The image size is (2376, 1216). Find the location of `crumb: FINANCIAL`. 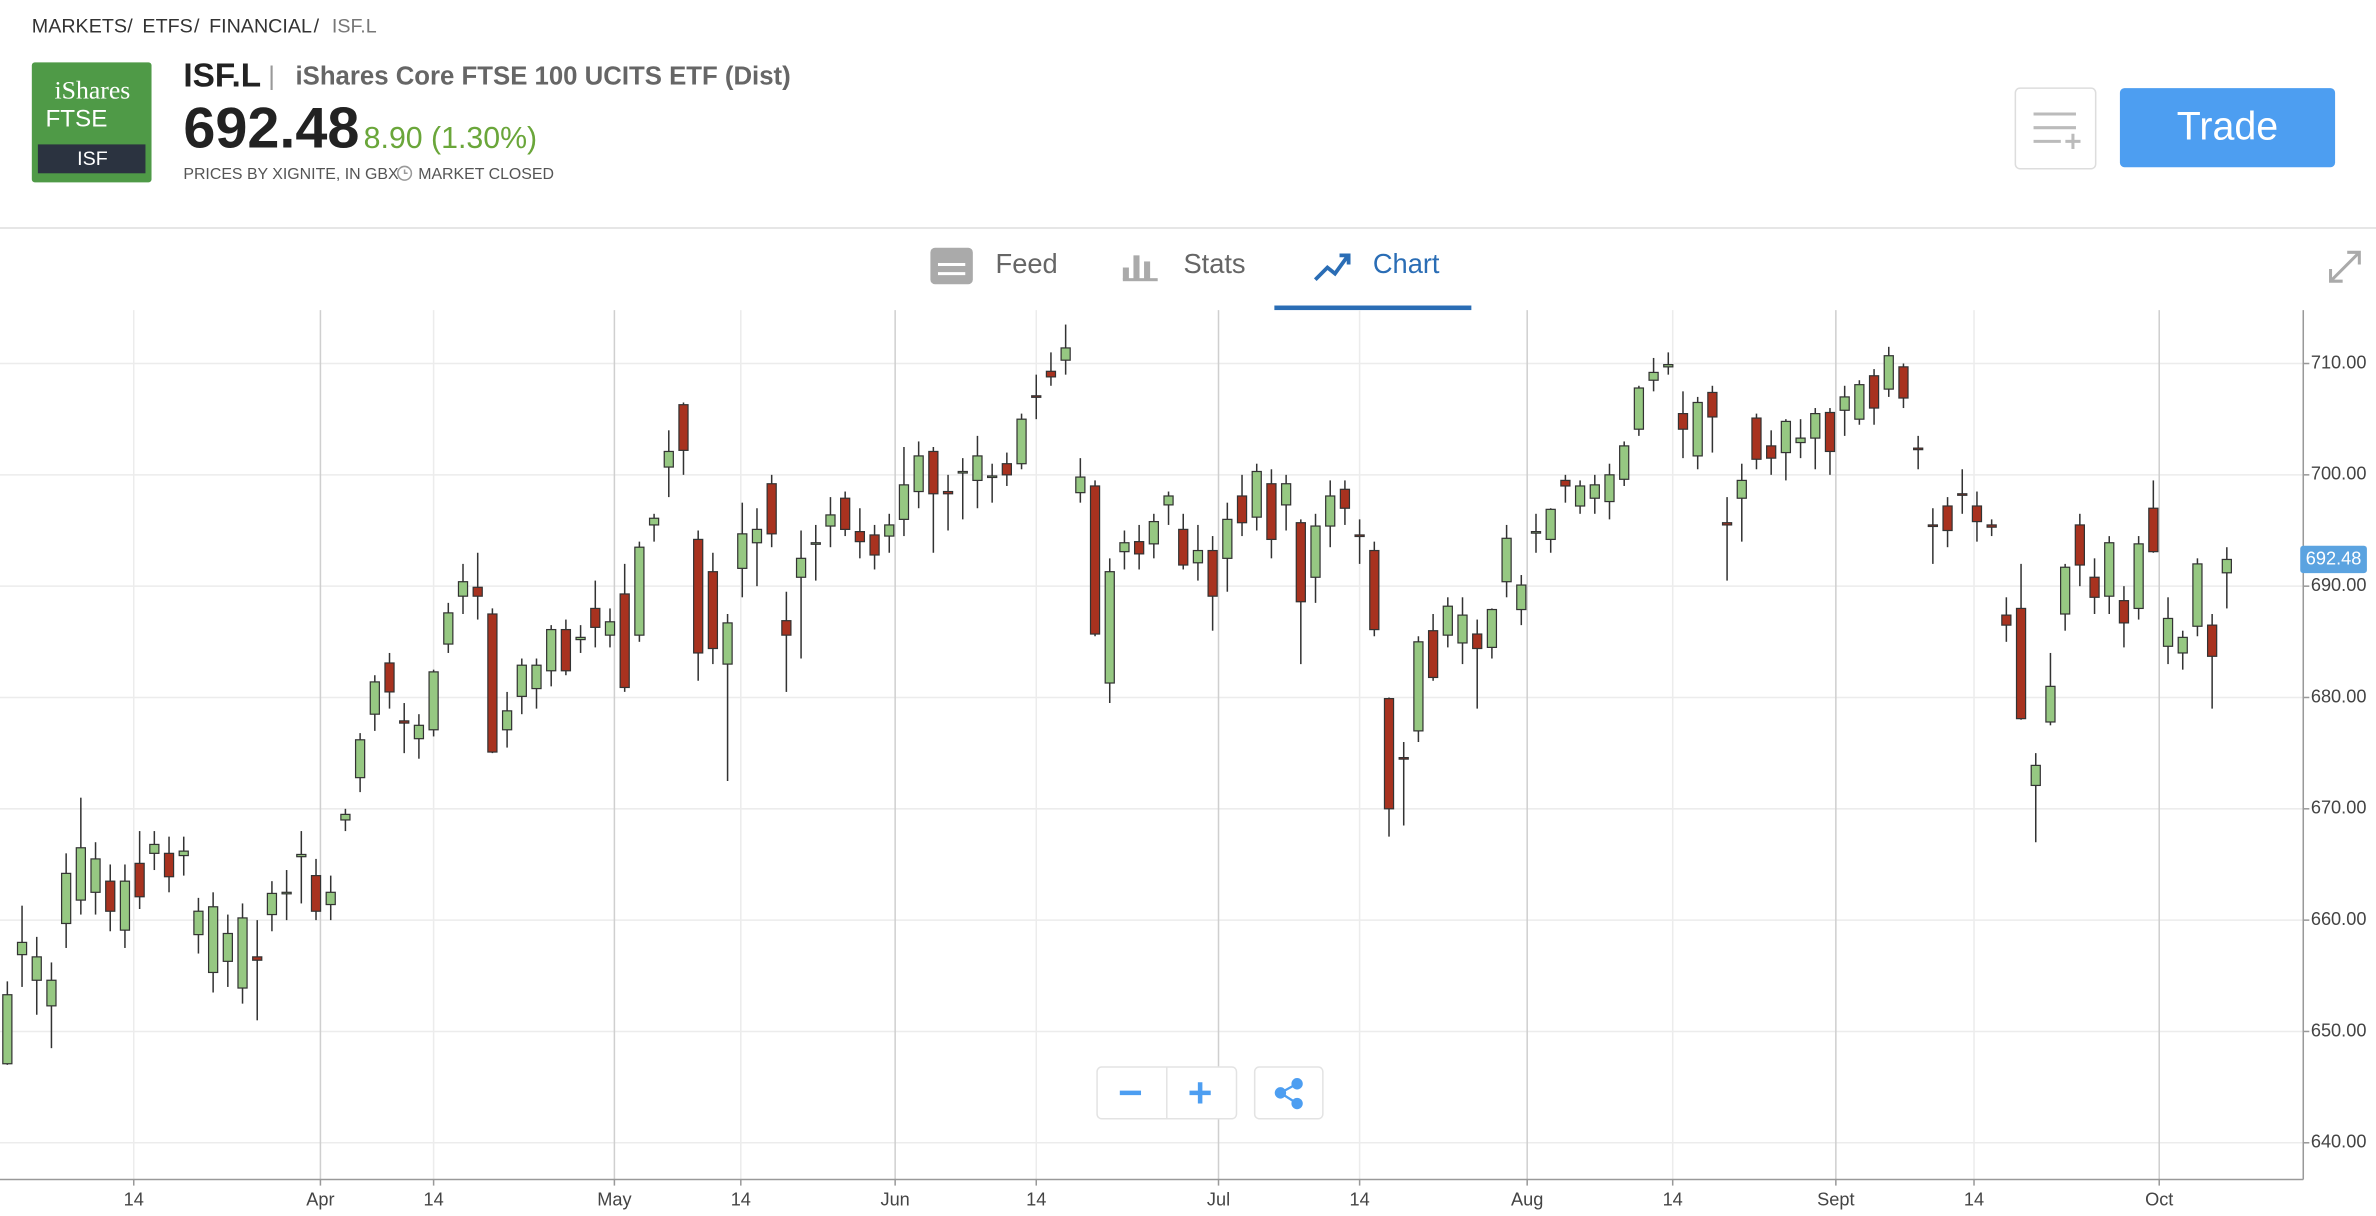

crumb: FINANCIAL is located at coordinates (260, 27).